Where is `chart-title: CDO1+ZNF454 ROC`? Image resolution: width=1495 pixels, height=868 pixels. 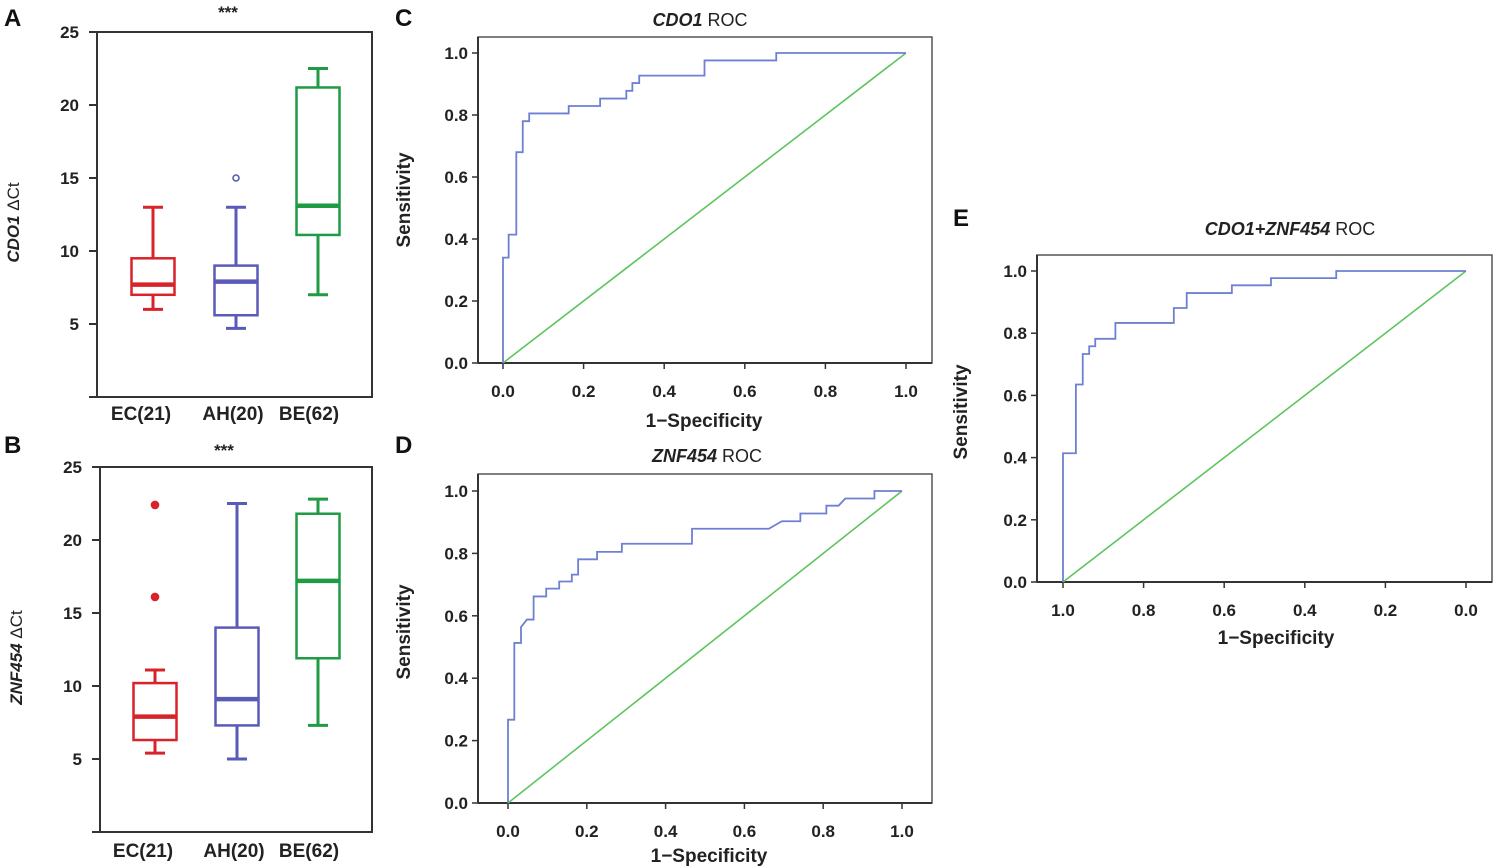 chart-title: CDO1+ZNF454 ROC is located at coordinates (1290, 229).